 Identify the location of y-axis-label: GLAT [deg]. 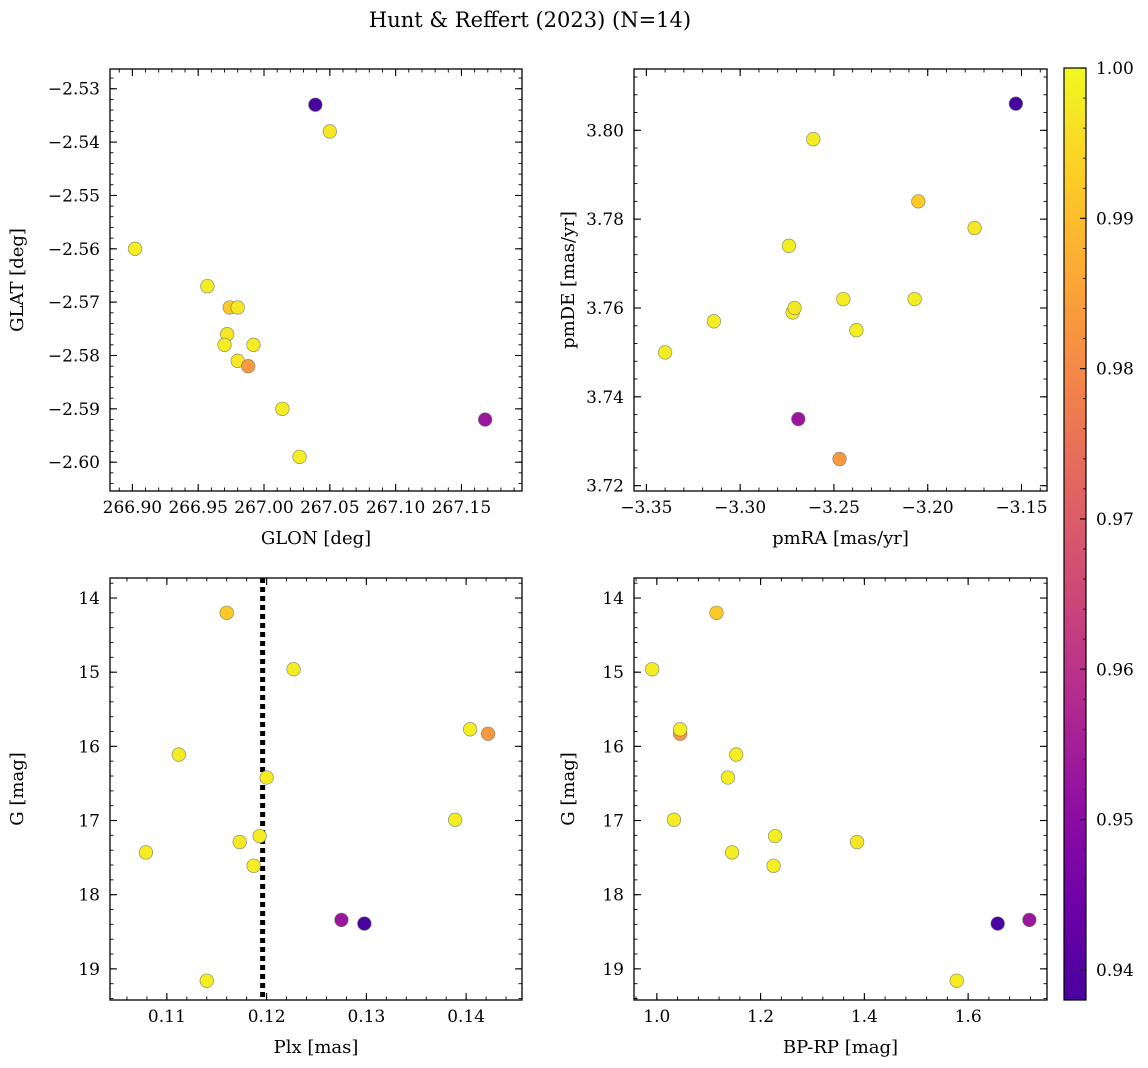
(17, 280).